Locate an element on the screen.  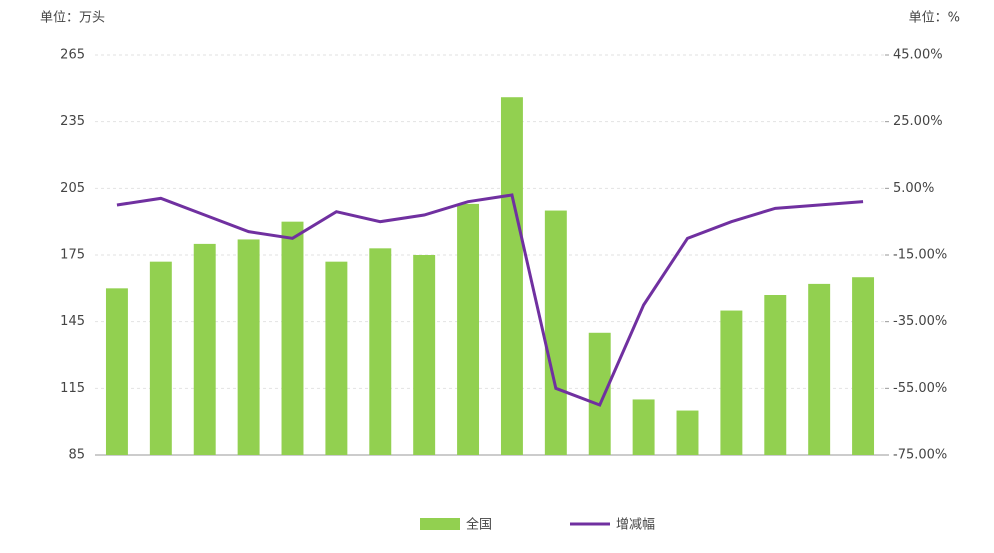
y2-axis-label: 单位：% is located at coordinates (934, 18).